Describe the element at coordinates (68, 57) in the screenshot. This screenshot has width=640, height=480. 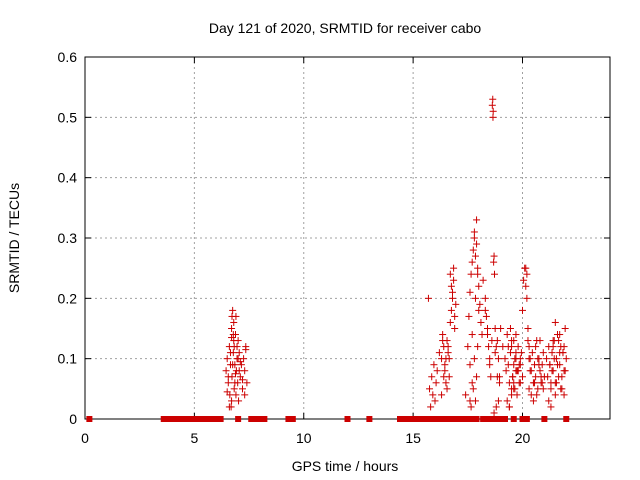
I see `y-tick-label: 0.6` at that location.